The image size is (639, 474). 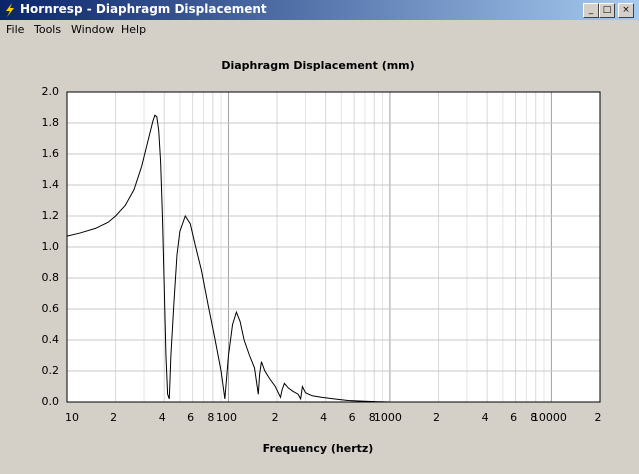 I want to click on menu-item: Window, so click(x=93, y=29).